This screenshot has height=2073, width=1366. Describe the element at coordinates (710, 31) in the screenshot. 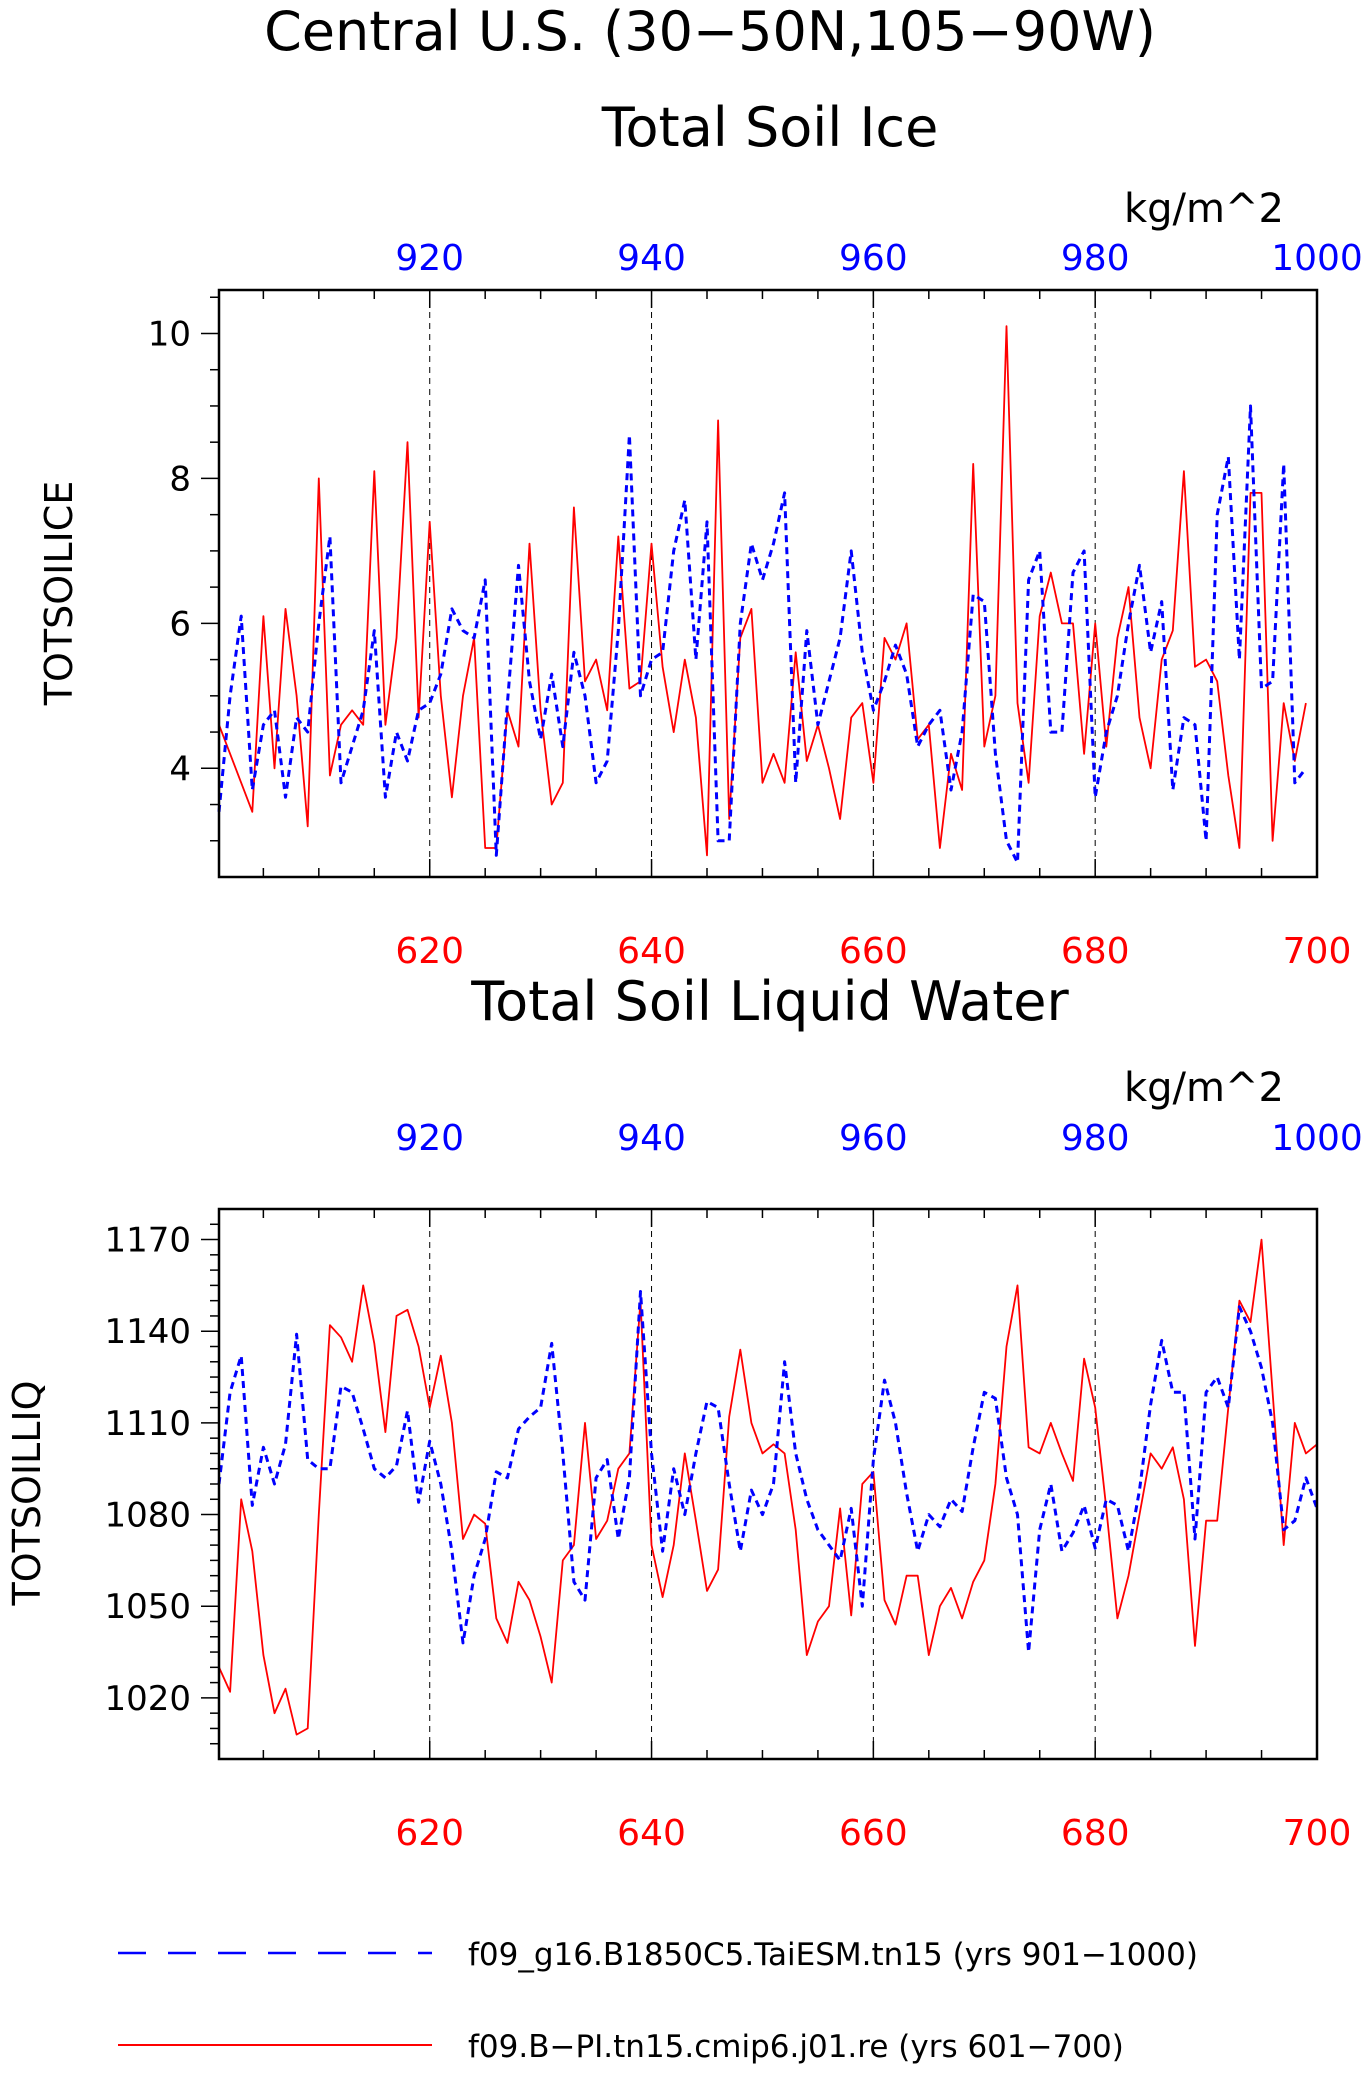

I see `figure-title: Central U.S. (30−50N,105−90W)` at that location.